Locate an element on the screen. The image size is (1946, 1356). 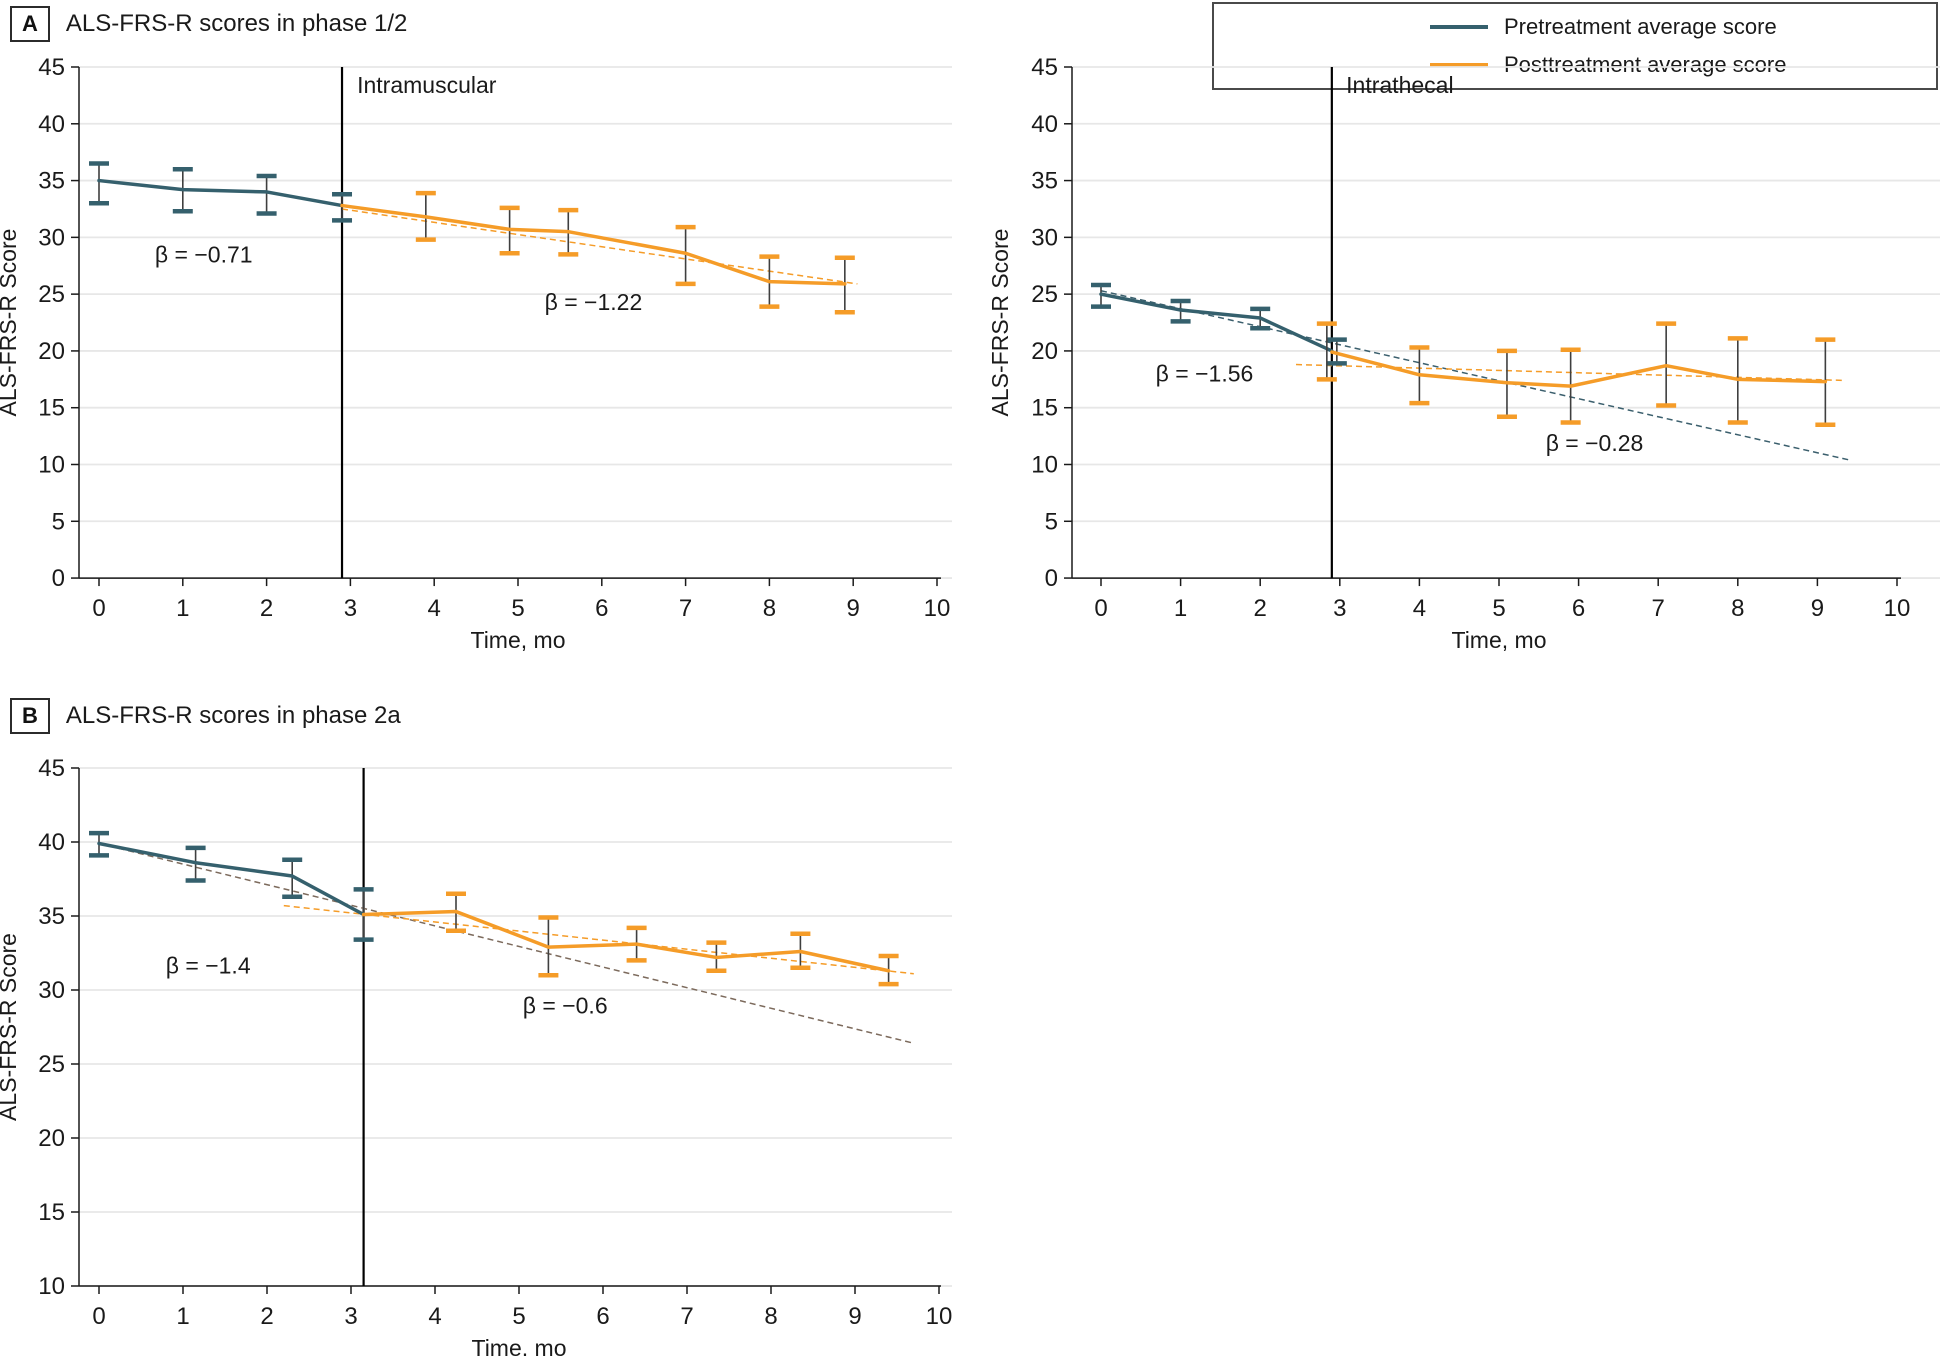
legend-item-posttreatment: Posttreatment average score is located at coordinates (1683, 65).